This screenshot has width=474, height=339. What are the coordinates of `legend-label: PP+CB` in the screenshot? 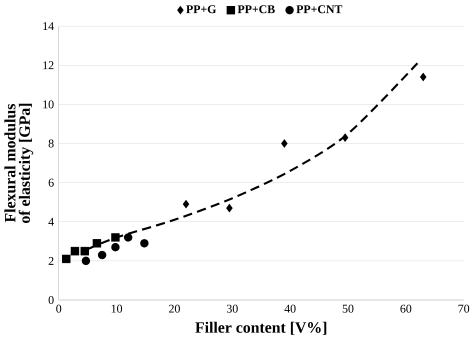 It's located at (256, 9).